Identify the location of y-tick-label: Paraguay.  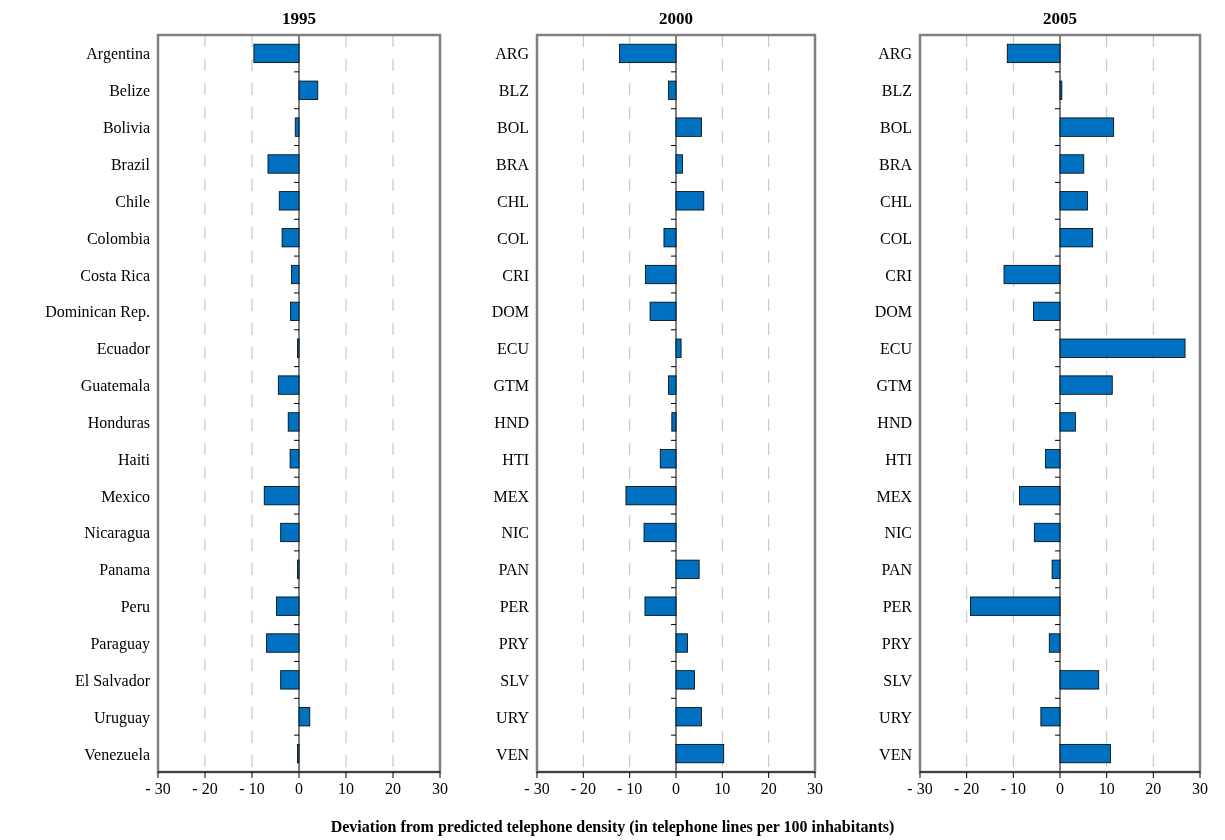
(120, 644).